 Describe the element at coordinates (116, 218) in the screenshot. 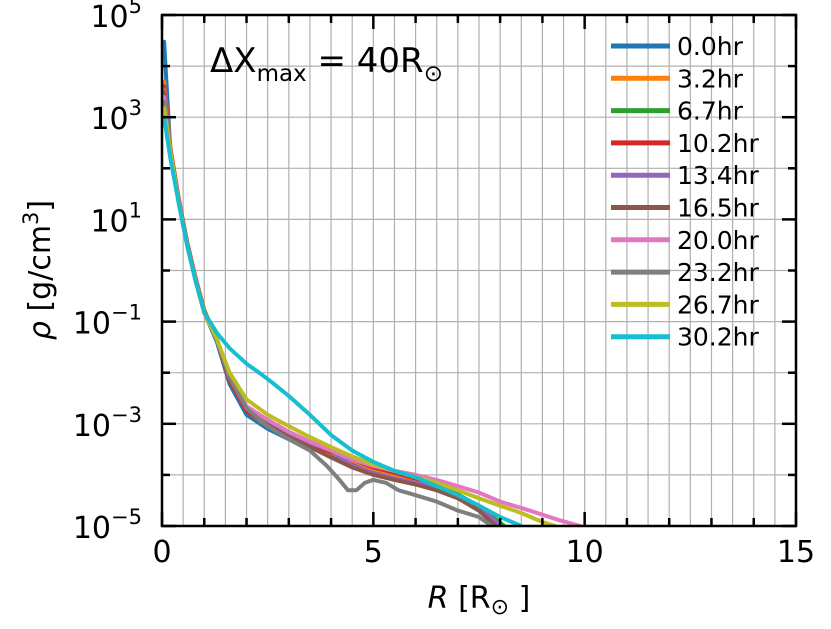

I see `y-tick-label: 10¹` at that location.